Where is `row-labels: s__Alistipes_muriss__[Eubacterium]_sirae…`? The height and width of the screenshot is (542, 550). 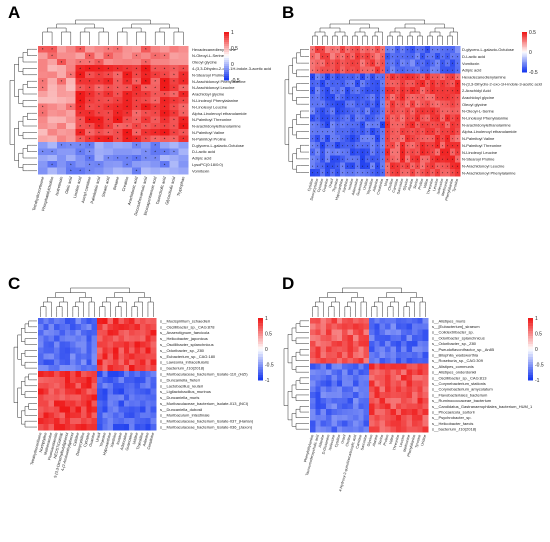
row-labels: s__Alistipes_muriss__[Eubacterium]_sirae… is located at coordinates (482, 374).